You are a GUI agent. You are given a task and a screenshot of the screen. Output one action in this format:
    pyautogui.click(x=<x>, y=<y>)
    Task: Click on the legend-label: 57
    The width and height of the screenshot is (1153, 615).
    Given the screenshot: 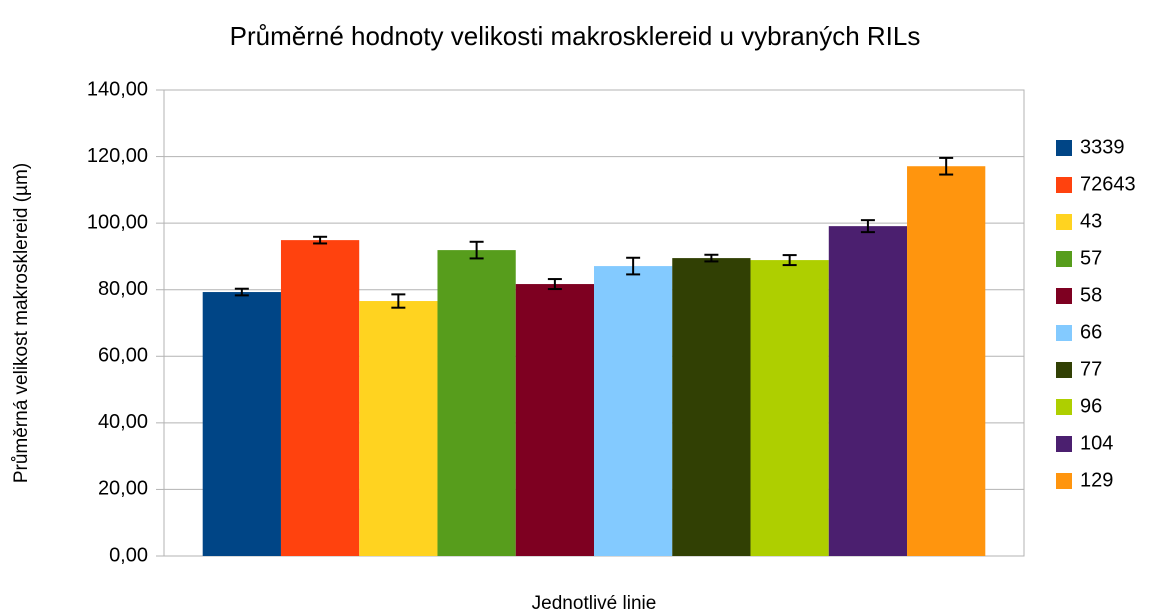 What is the action you would take?
    pyautogui.click(x=1091, y=258)
    